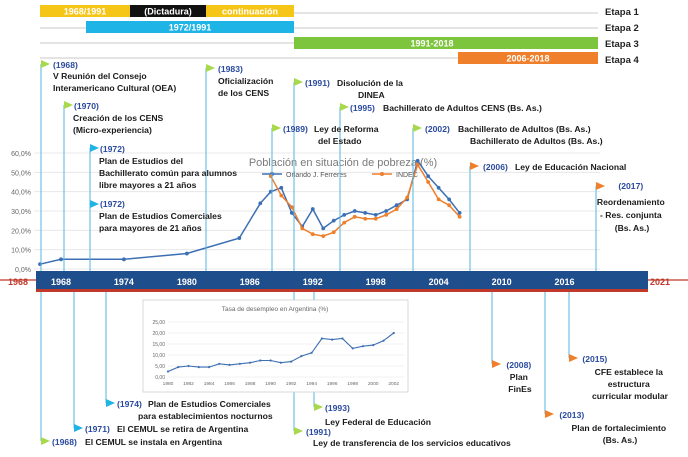  What do you see at coordinates (502, 282) in the screenshot?
I see `timeline-tick-2010: 2010` at bounding box center [502, 282].